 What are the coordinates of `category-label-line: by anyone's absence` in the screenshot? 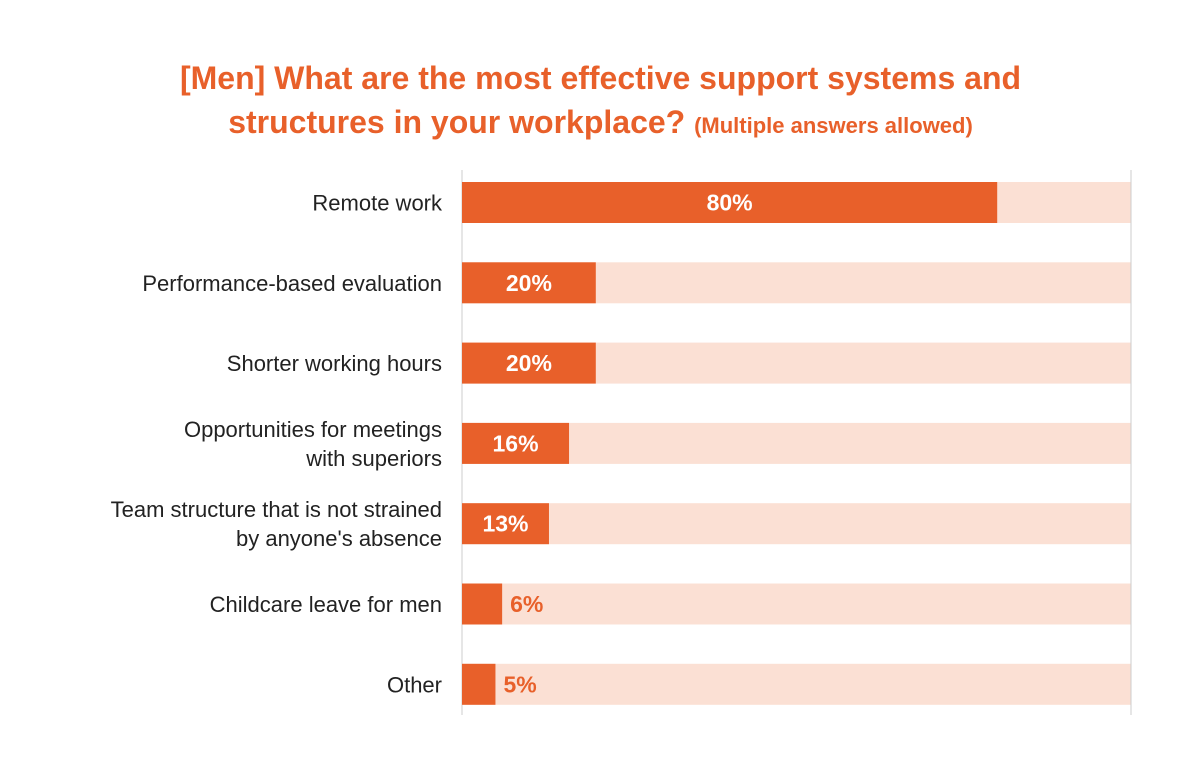 It's located at (339, 538).